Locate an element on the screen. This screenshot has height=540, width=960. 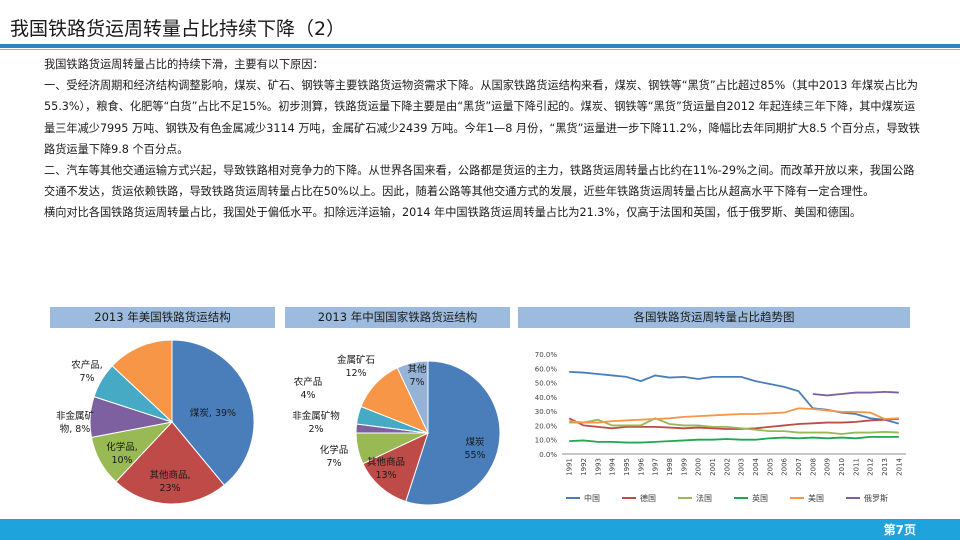
legend-label-2: 法国 is located at coordinates (704, 498).